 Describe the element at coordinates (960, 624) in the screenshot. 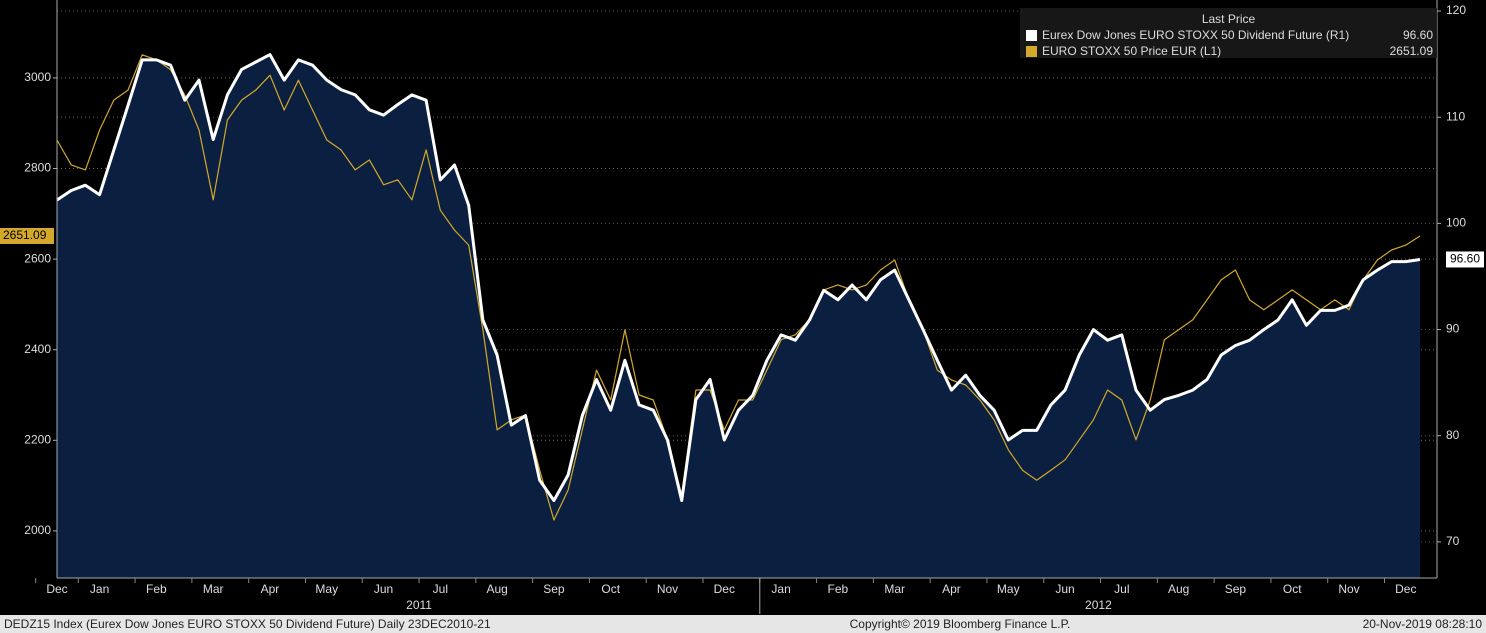

I see `footer-center: Copyright© 2019 Bloomberg Finance L.P.` at that location.